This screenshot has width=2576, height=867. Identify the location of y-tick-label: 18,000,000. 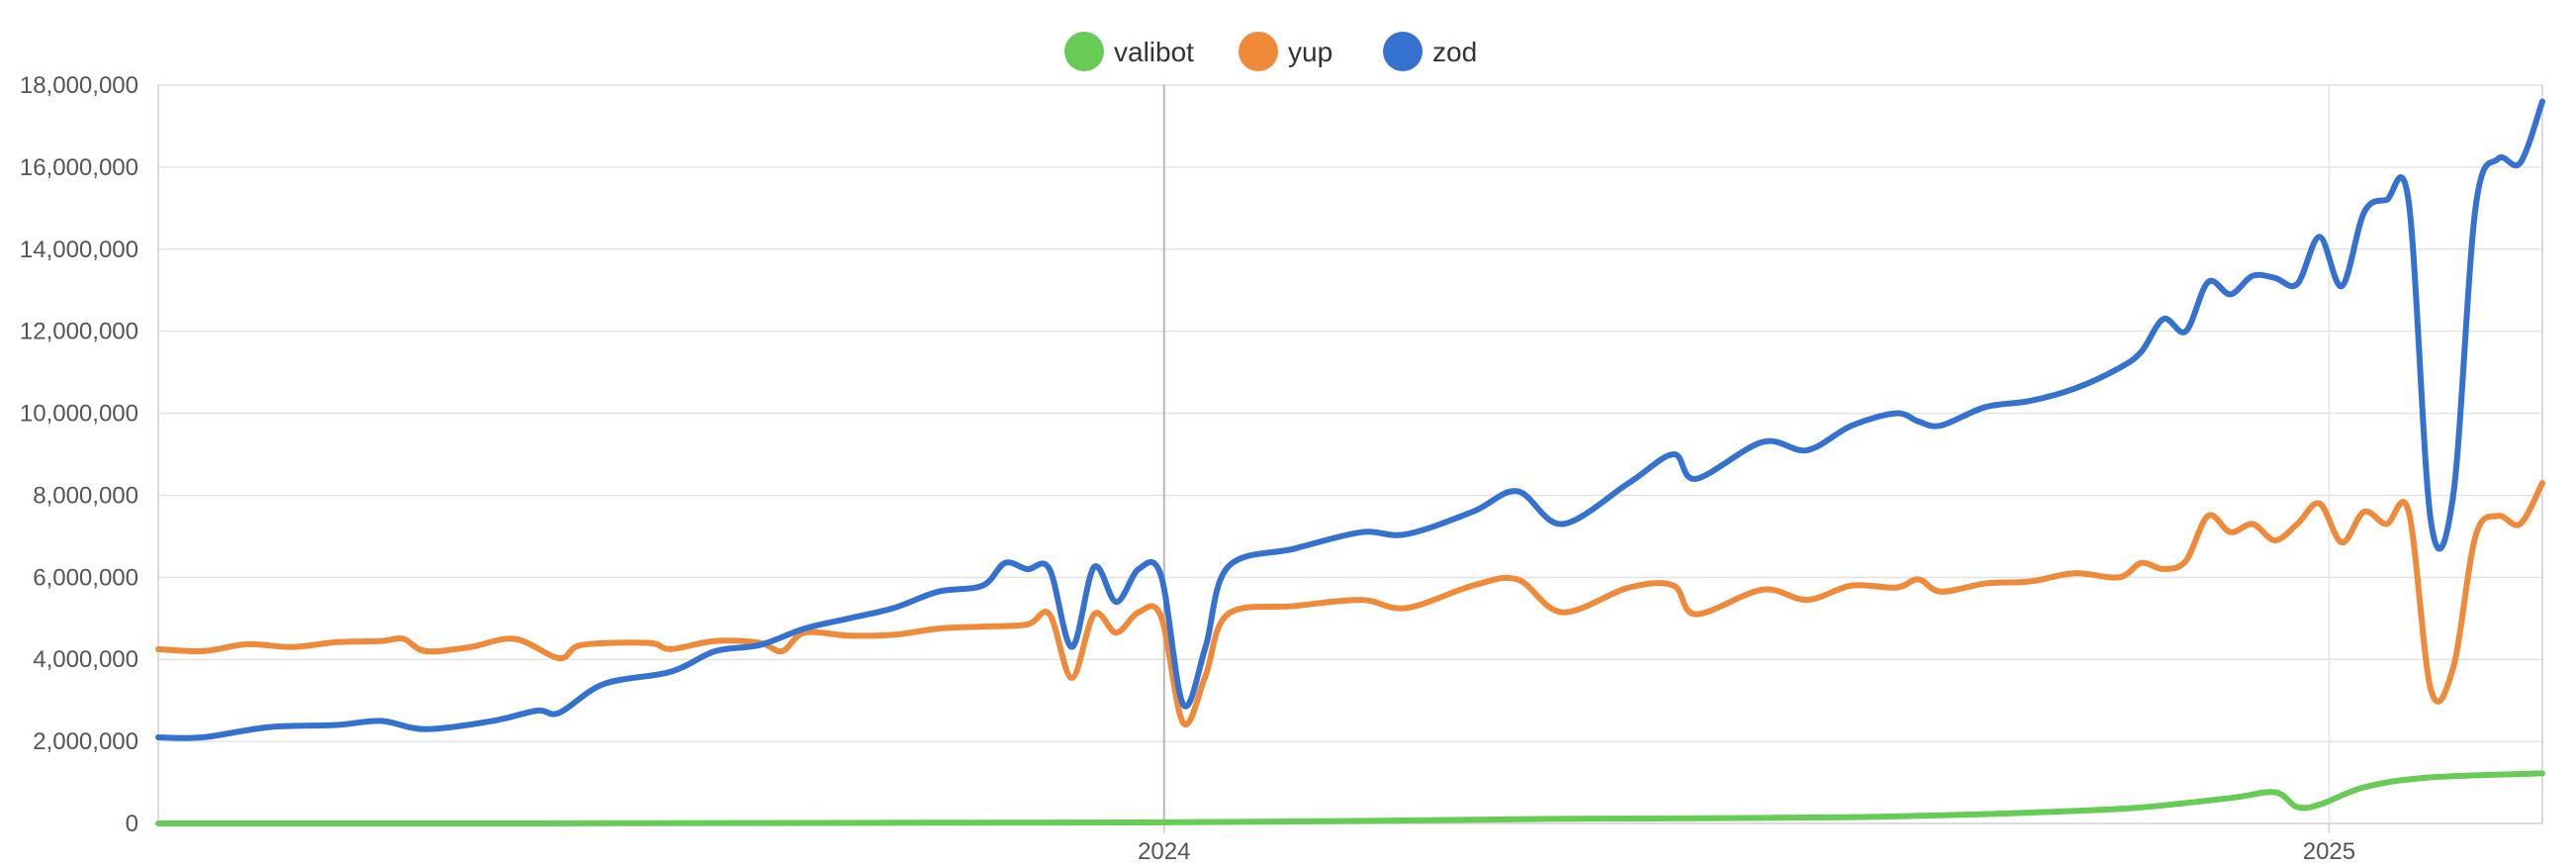
(79, 85).